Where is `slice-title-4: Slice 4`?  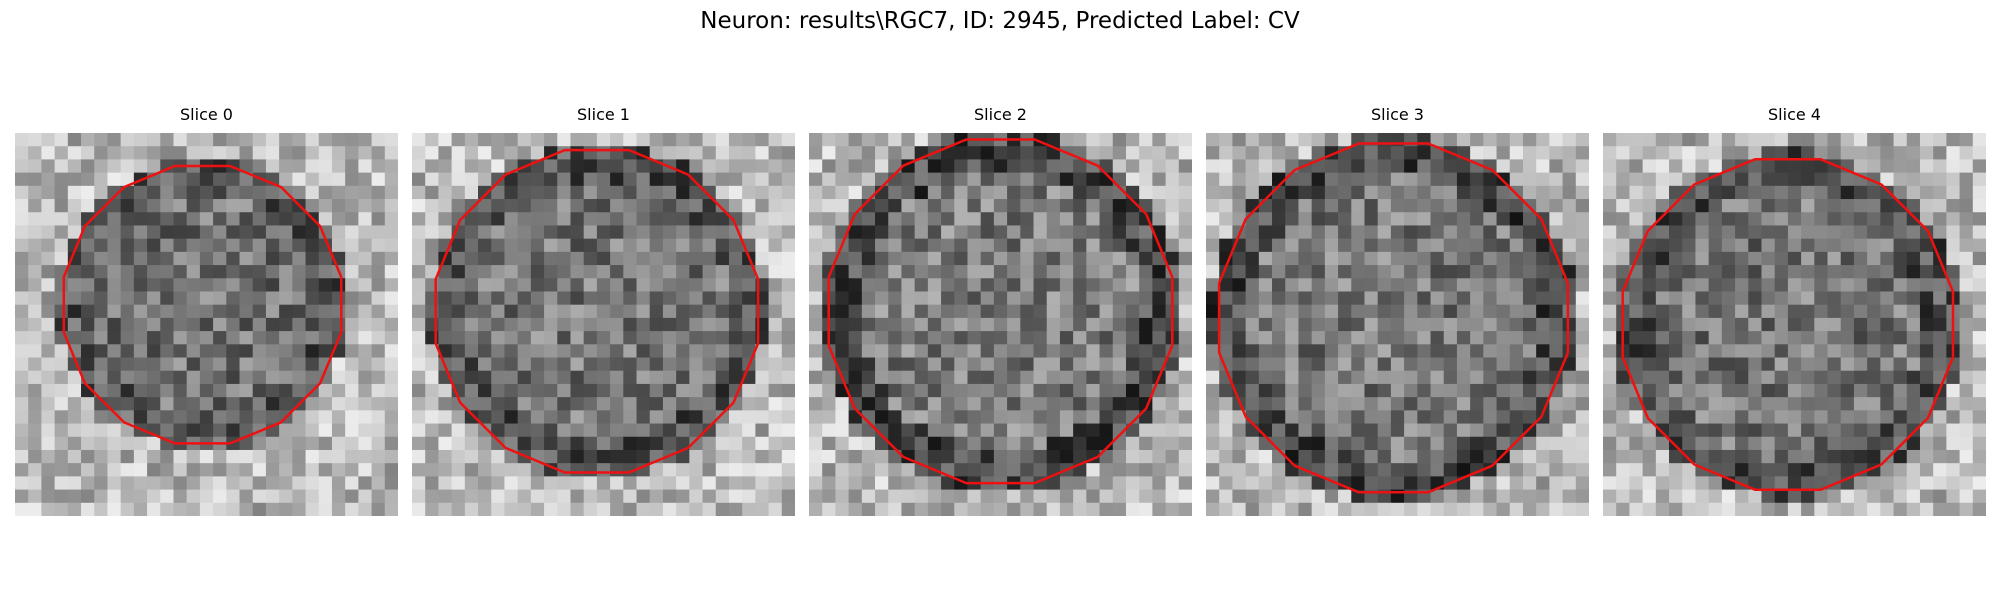 slice-title-4: Slice 4 is located at coordinates (1794, 114).